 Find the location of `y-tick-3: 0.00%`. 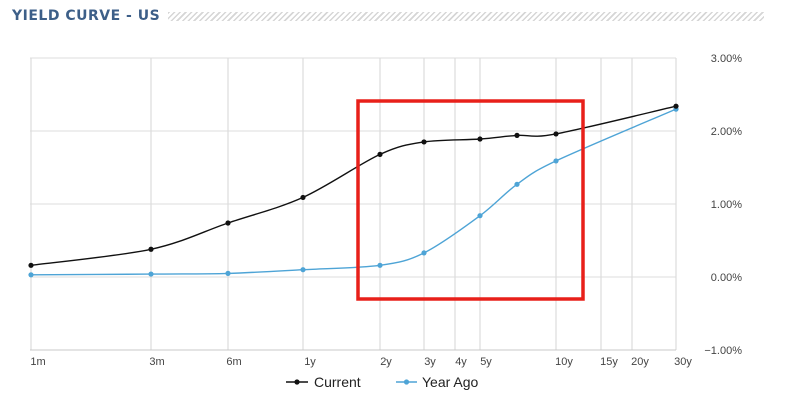

y-tick-3: 0.00% is located at coordinates (726, 278).